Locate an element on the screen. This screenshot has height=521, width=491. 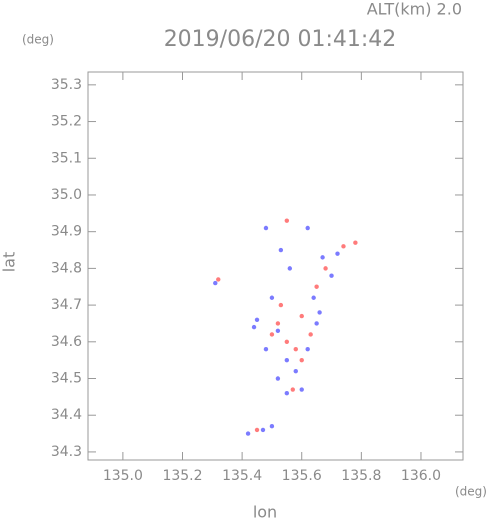
y-tick-label: 34.9 is located at coordinates (66, 232).